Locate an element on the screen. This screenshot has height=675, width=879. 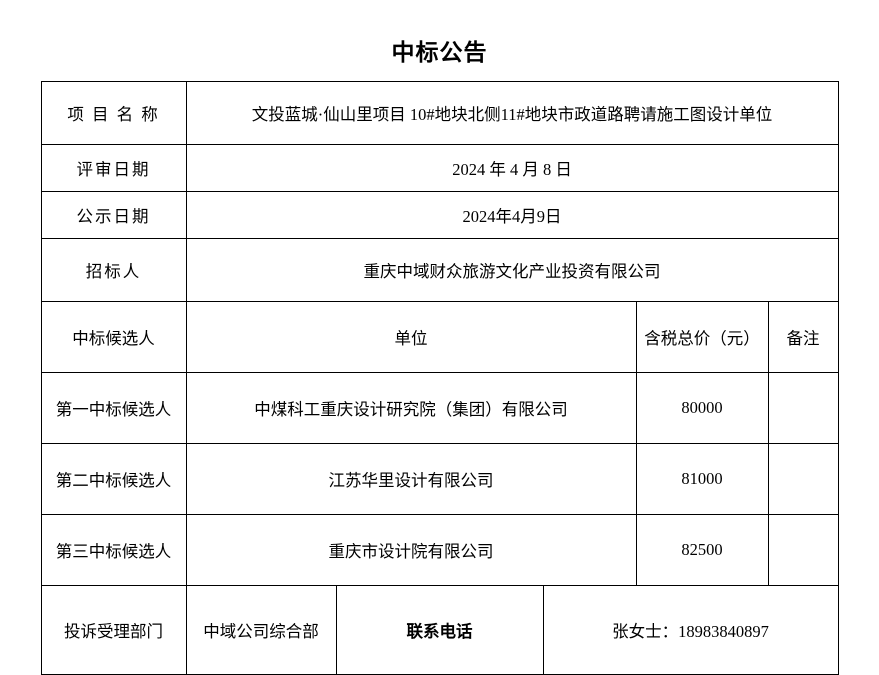
candidate-rank: 第一中标候选人 is located at coordinates (113, 408).